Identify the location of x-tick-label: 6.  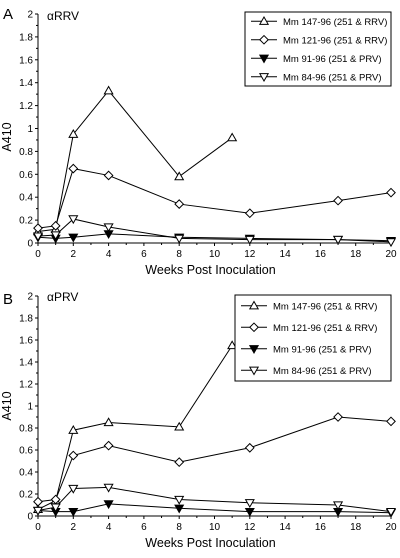
(144, 527).